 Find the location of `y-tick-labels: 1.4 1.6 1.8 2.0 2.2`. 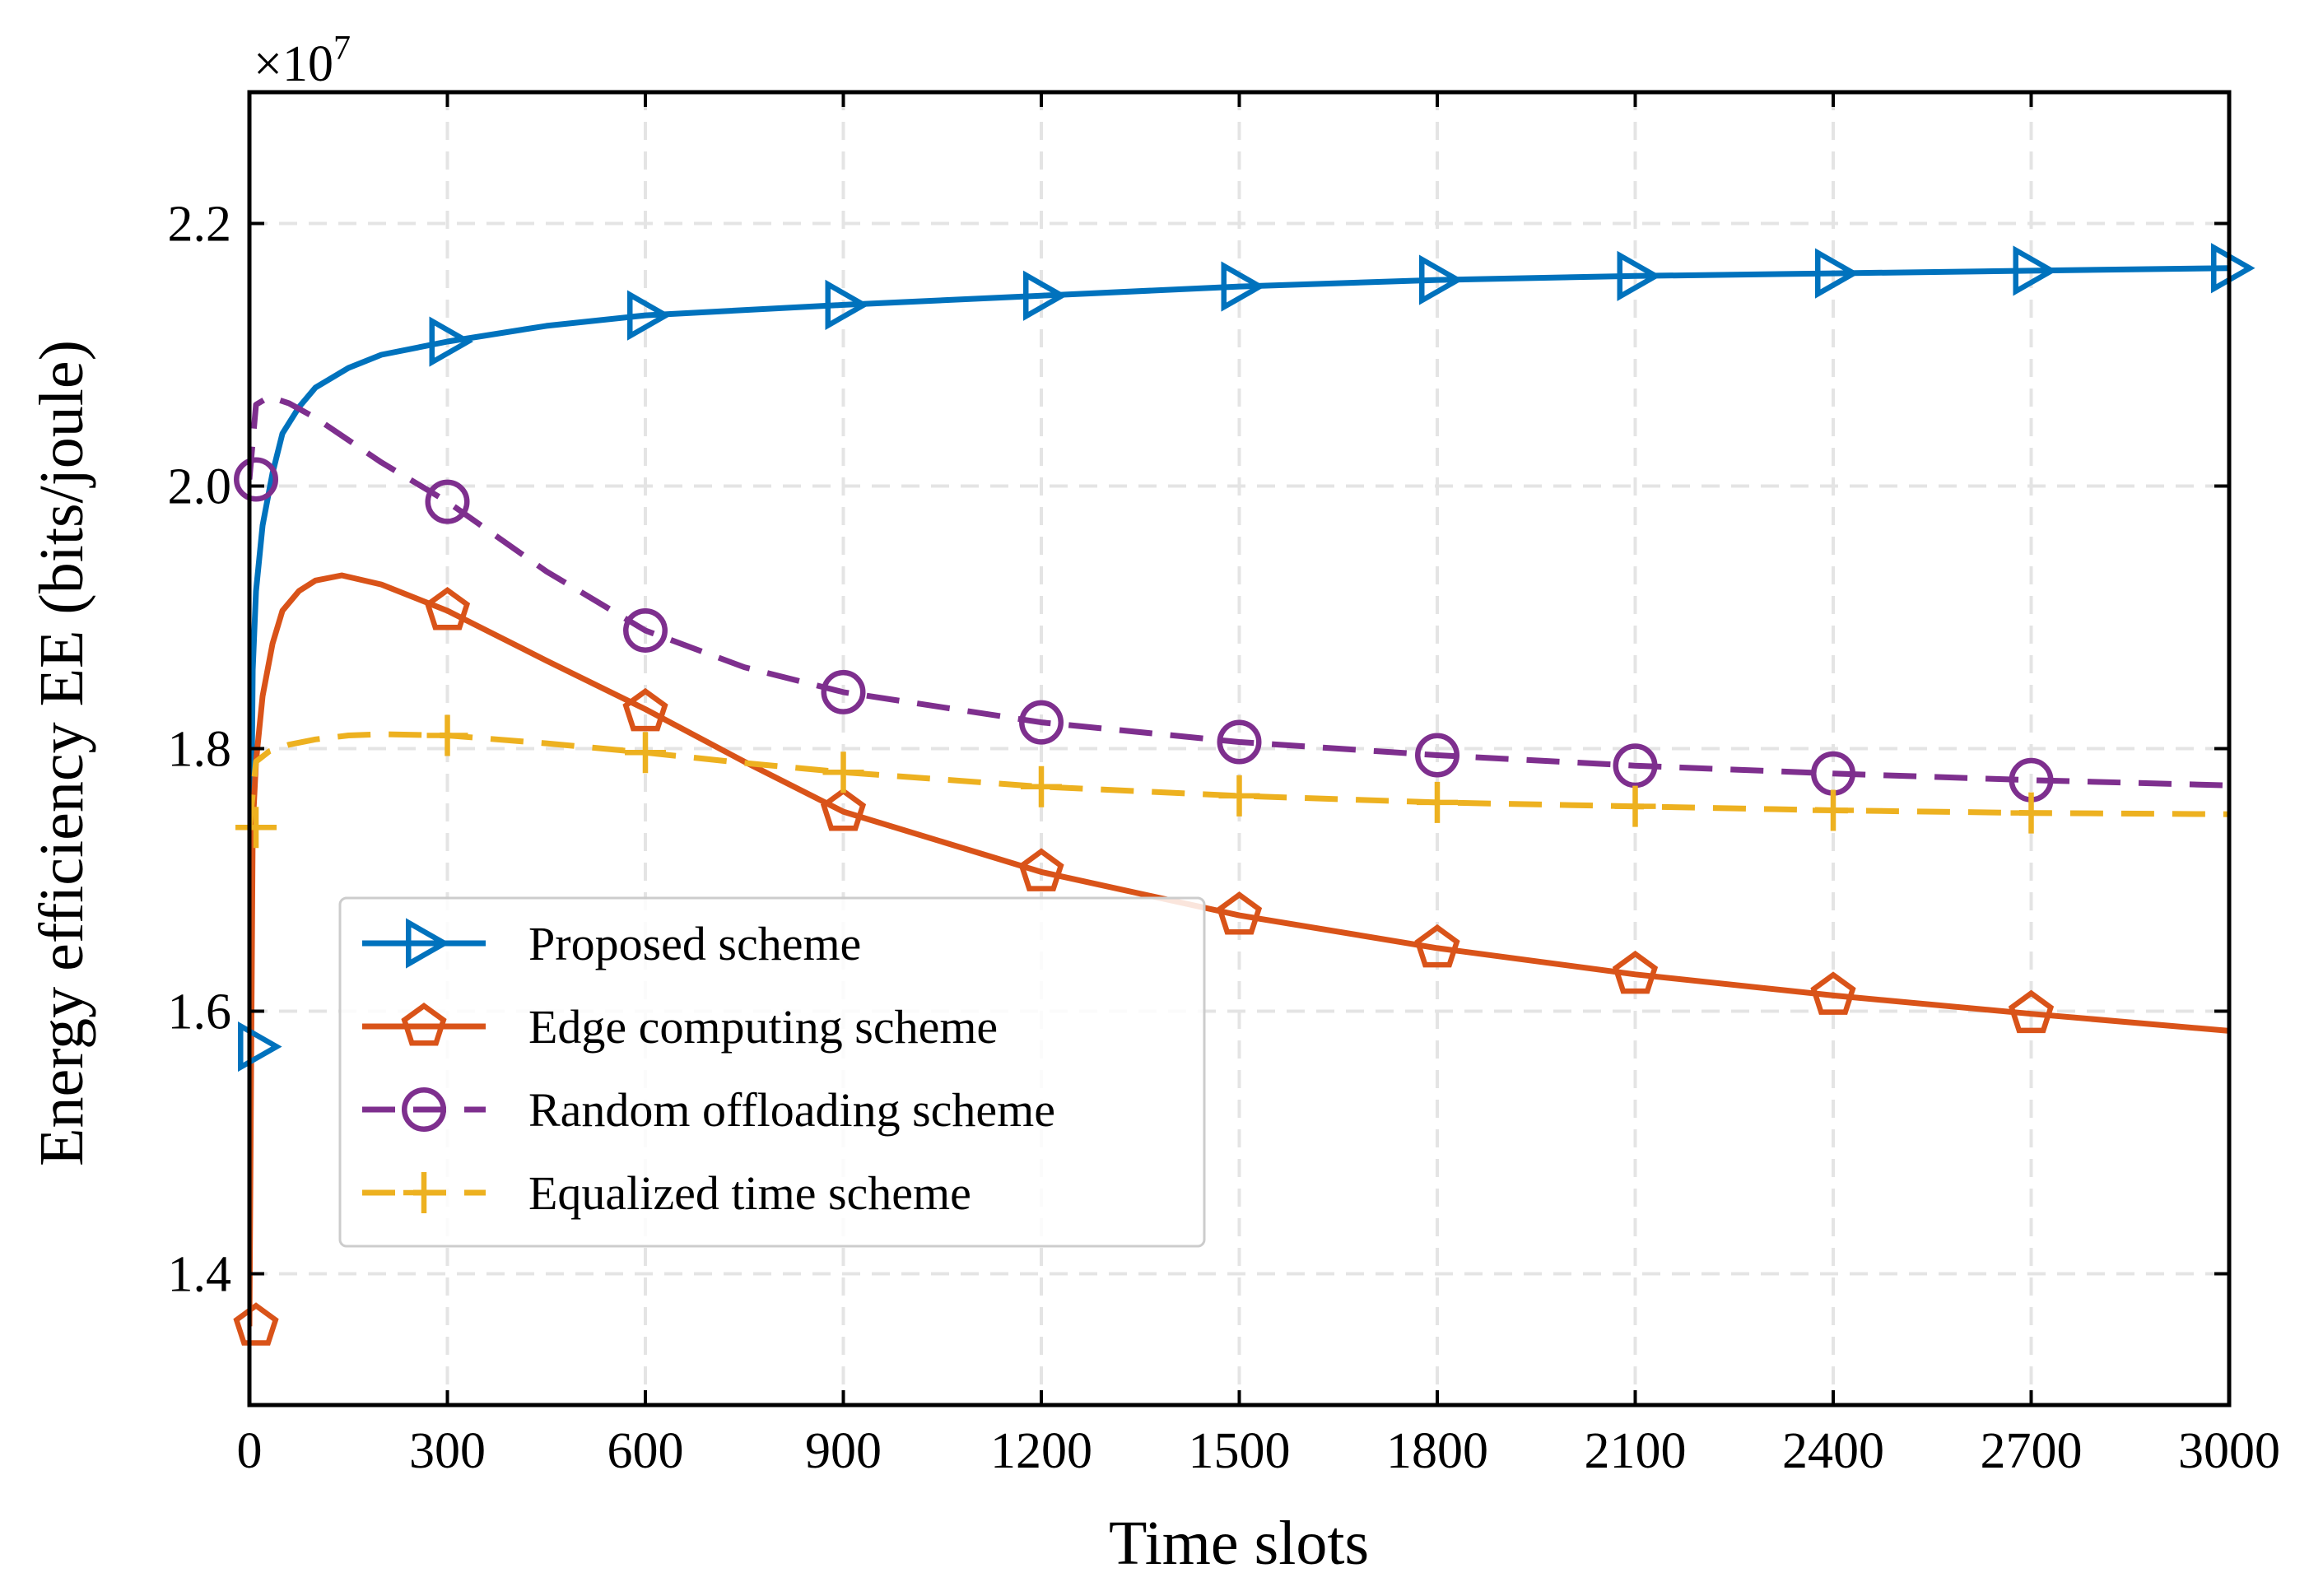

y-tick-labels: 1.4 1.6 1.8 2.0 2.2 is located at coordinates (200, 750).